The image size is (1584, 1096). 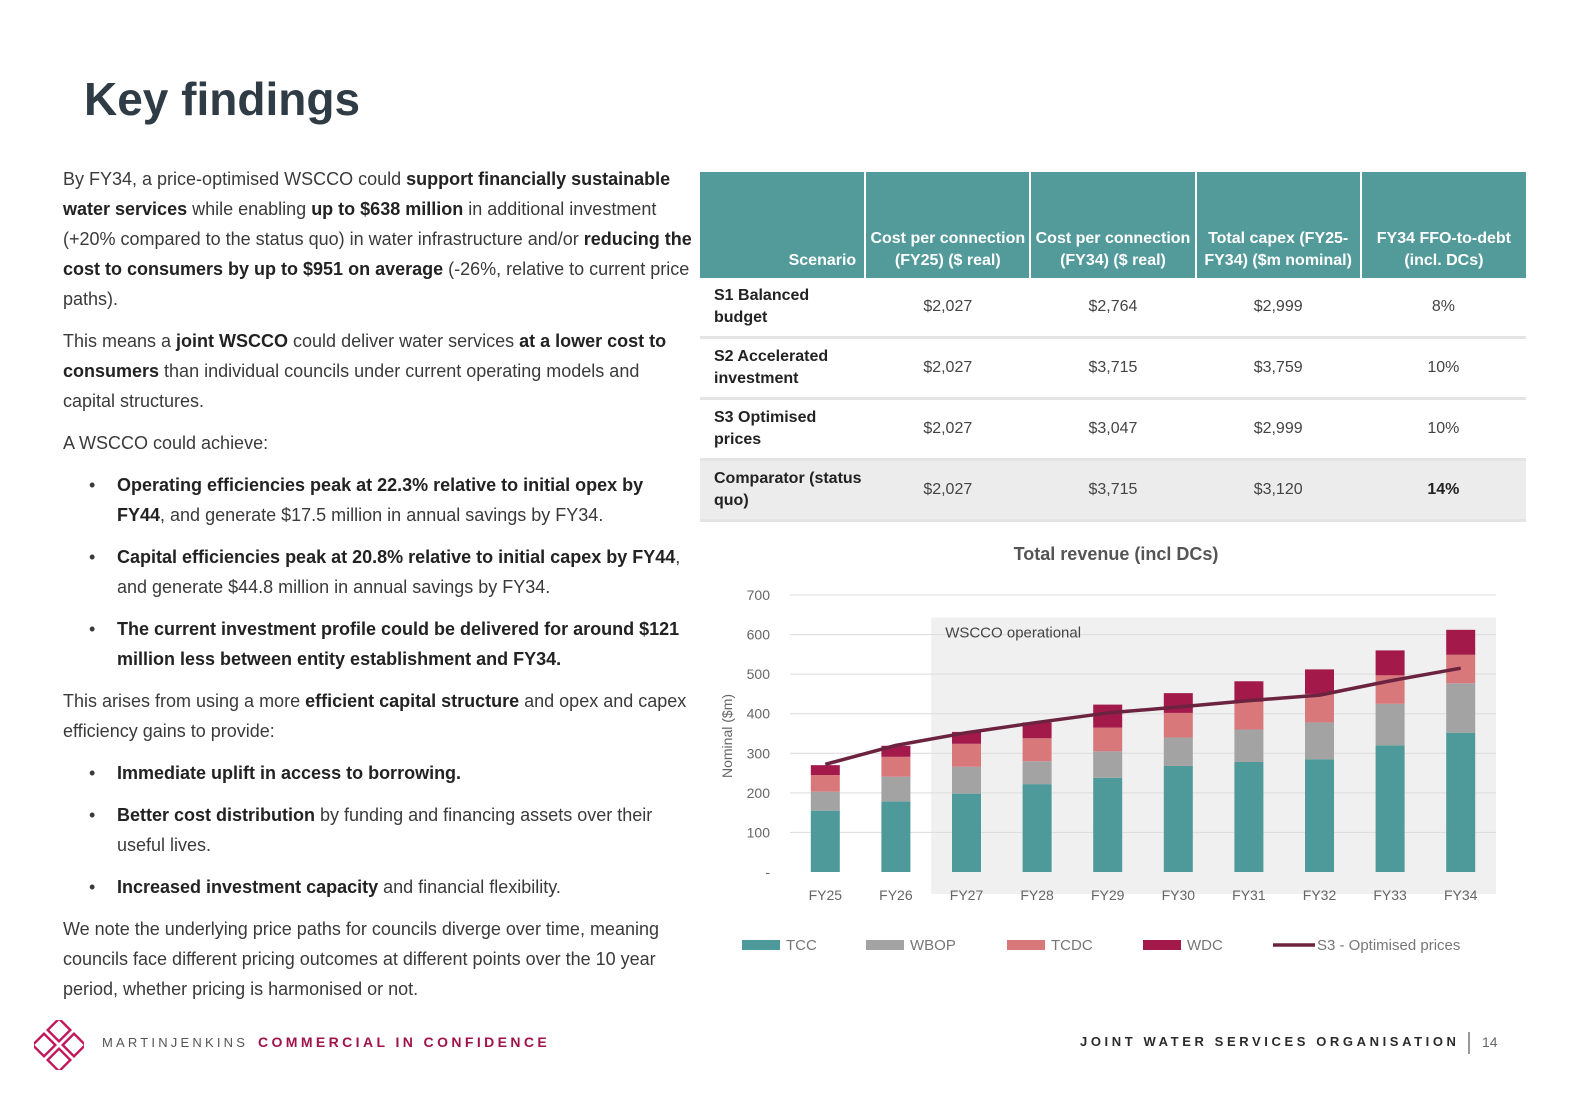 What do you see at coordinates (727, 736) in the screenshot?
I see `y-axis-label: Nominal ($m)` at bounding box center [727, 736].